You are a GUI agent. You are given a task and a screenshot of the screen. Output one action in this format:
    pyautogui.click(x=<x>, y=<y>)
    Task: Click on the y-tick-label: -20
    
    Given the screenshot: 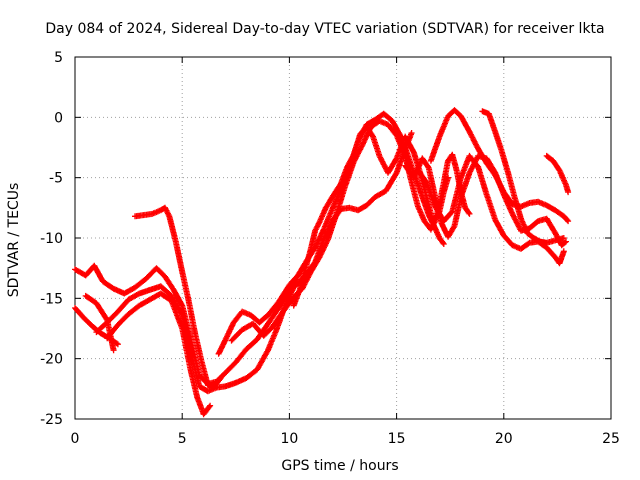 What is the action you would take?
    pyautogui.click(x=51, y=360)
    